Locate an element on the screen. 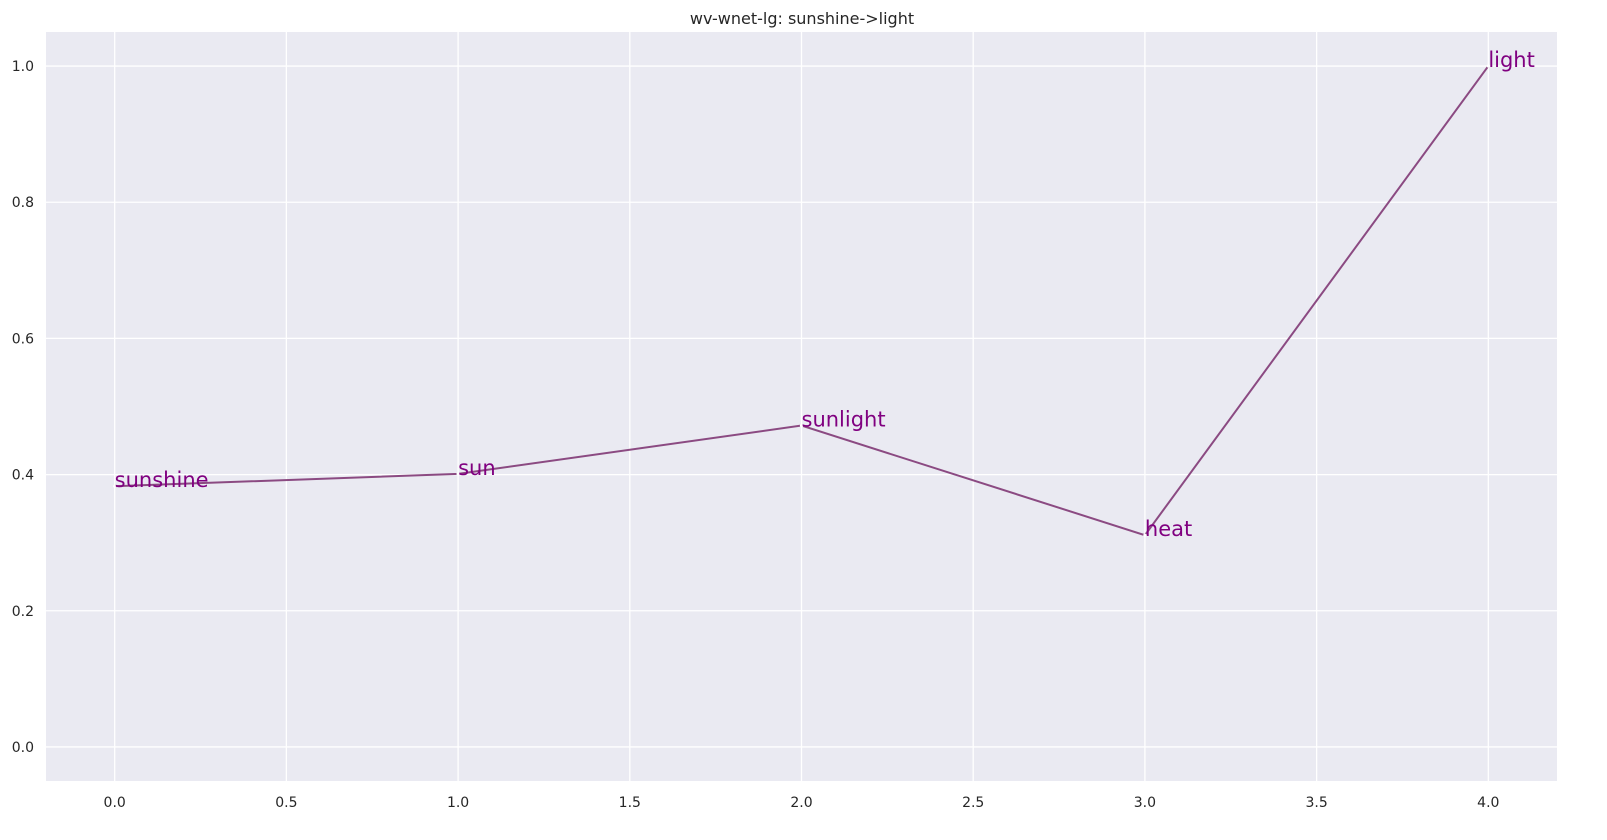 This screenshot has height=840, width=1607. x-tick-label: 2.5 is located at coordinates (973, 803).